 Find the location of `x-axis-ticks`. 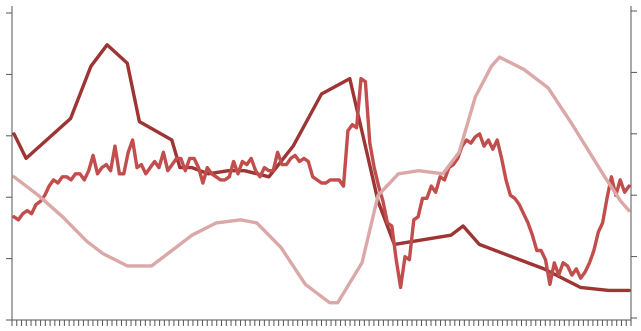

x-axis-ticks is located at coordinates (321, 323).